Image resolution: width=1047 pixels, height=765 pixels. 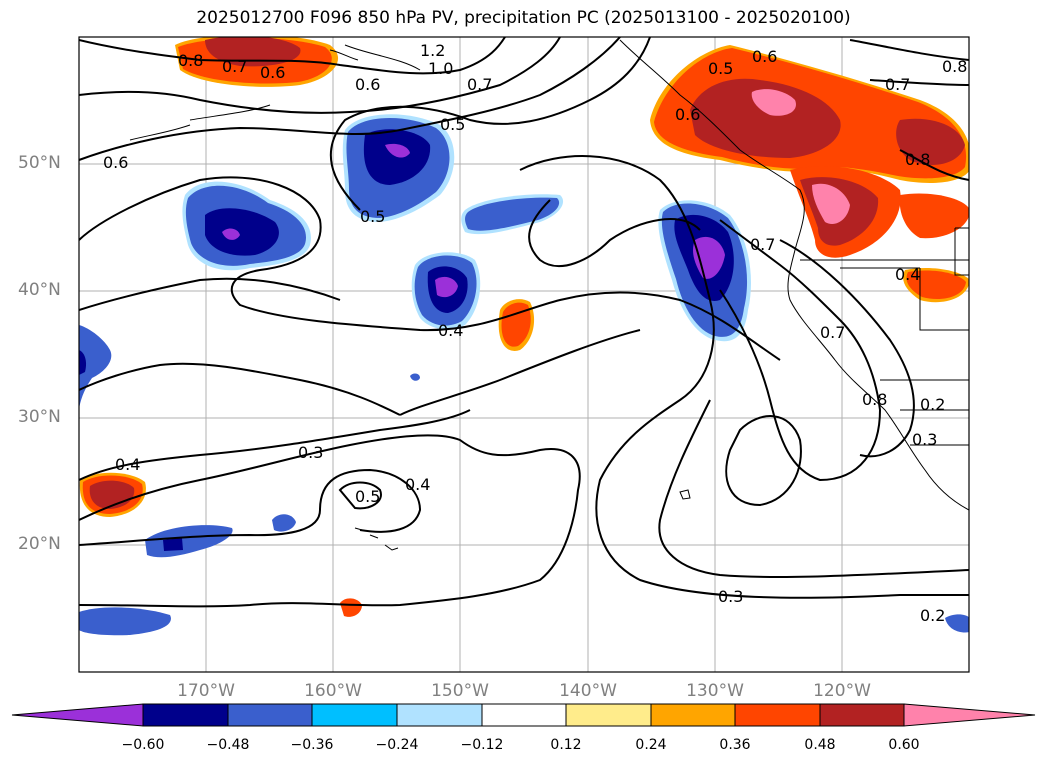 What do you see at coordinates (333, 691) in the screenshot?
I see `lon-label: 160°W` at bounding box center [333, 691].